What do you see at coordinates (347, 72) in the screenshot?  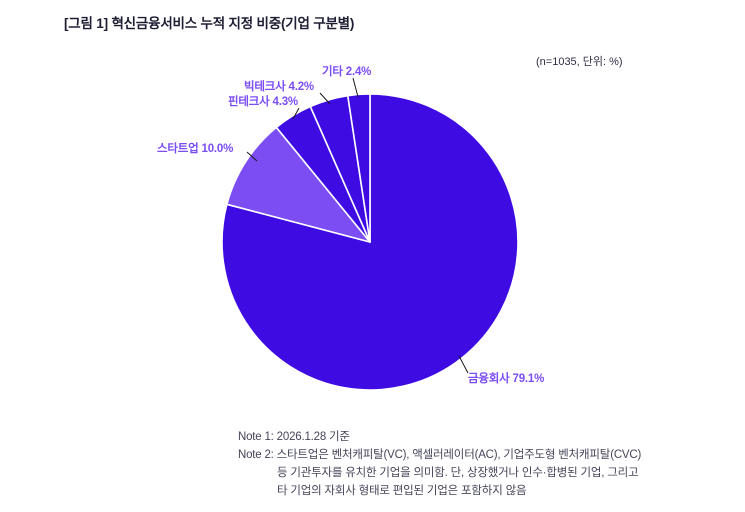 I see `slice-label-etc: 기타 2.4%` at bounding box center [347, 72].